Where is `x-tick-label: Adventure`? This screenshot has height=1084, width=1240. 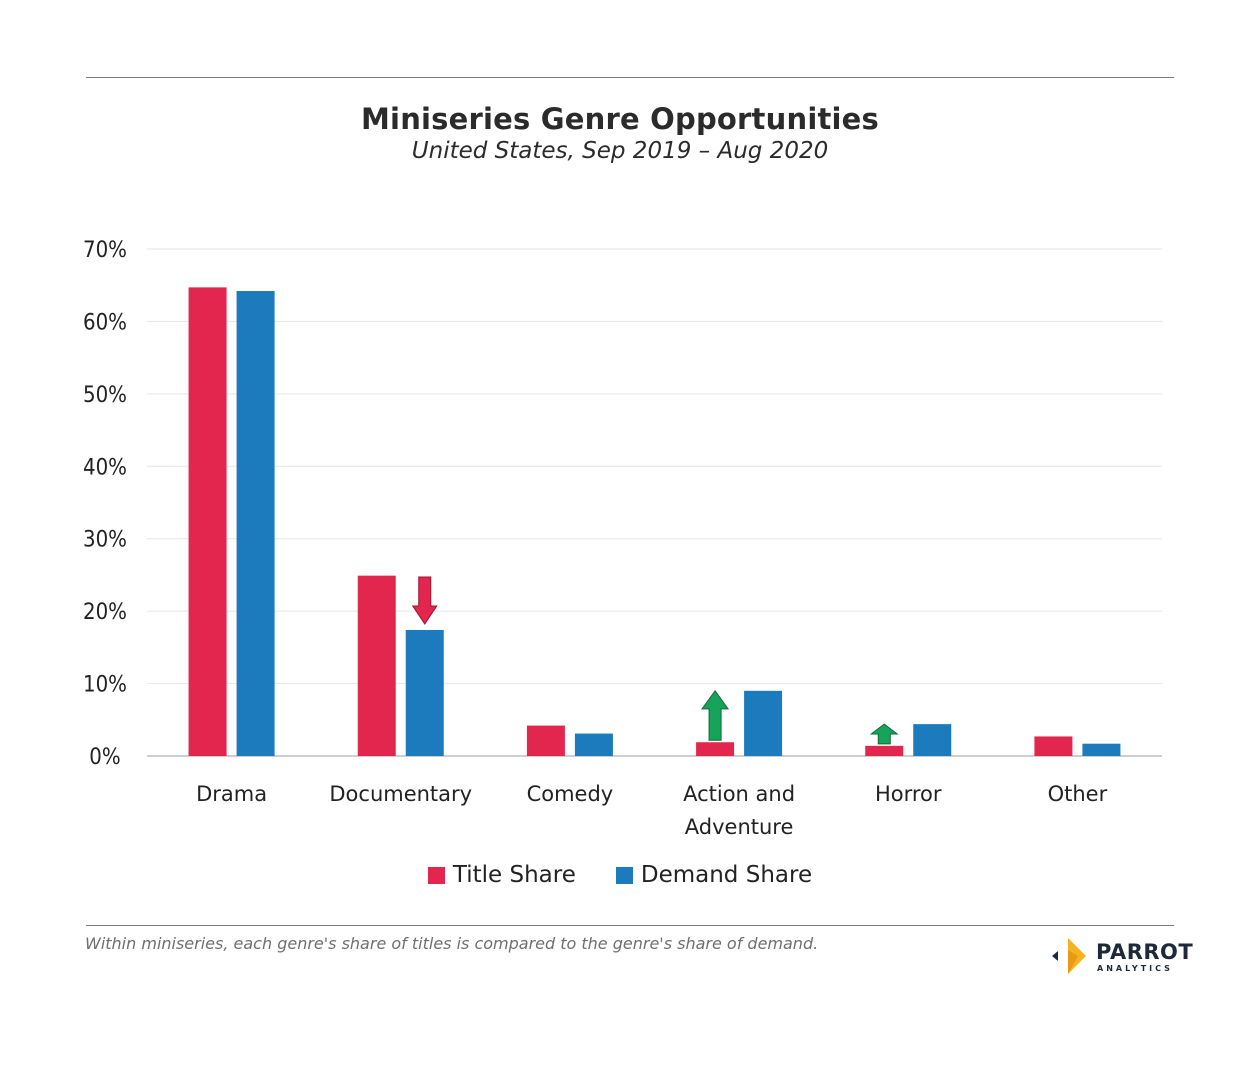
x-tick-label: Adventure is located at coordinates (739, 827).